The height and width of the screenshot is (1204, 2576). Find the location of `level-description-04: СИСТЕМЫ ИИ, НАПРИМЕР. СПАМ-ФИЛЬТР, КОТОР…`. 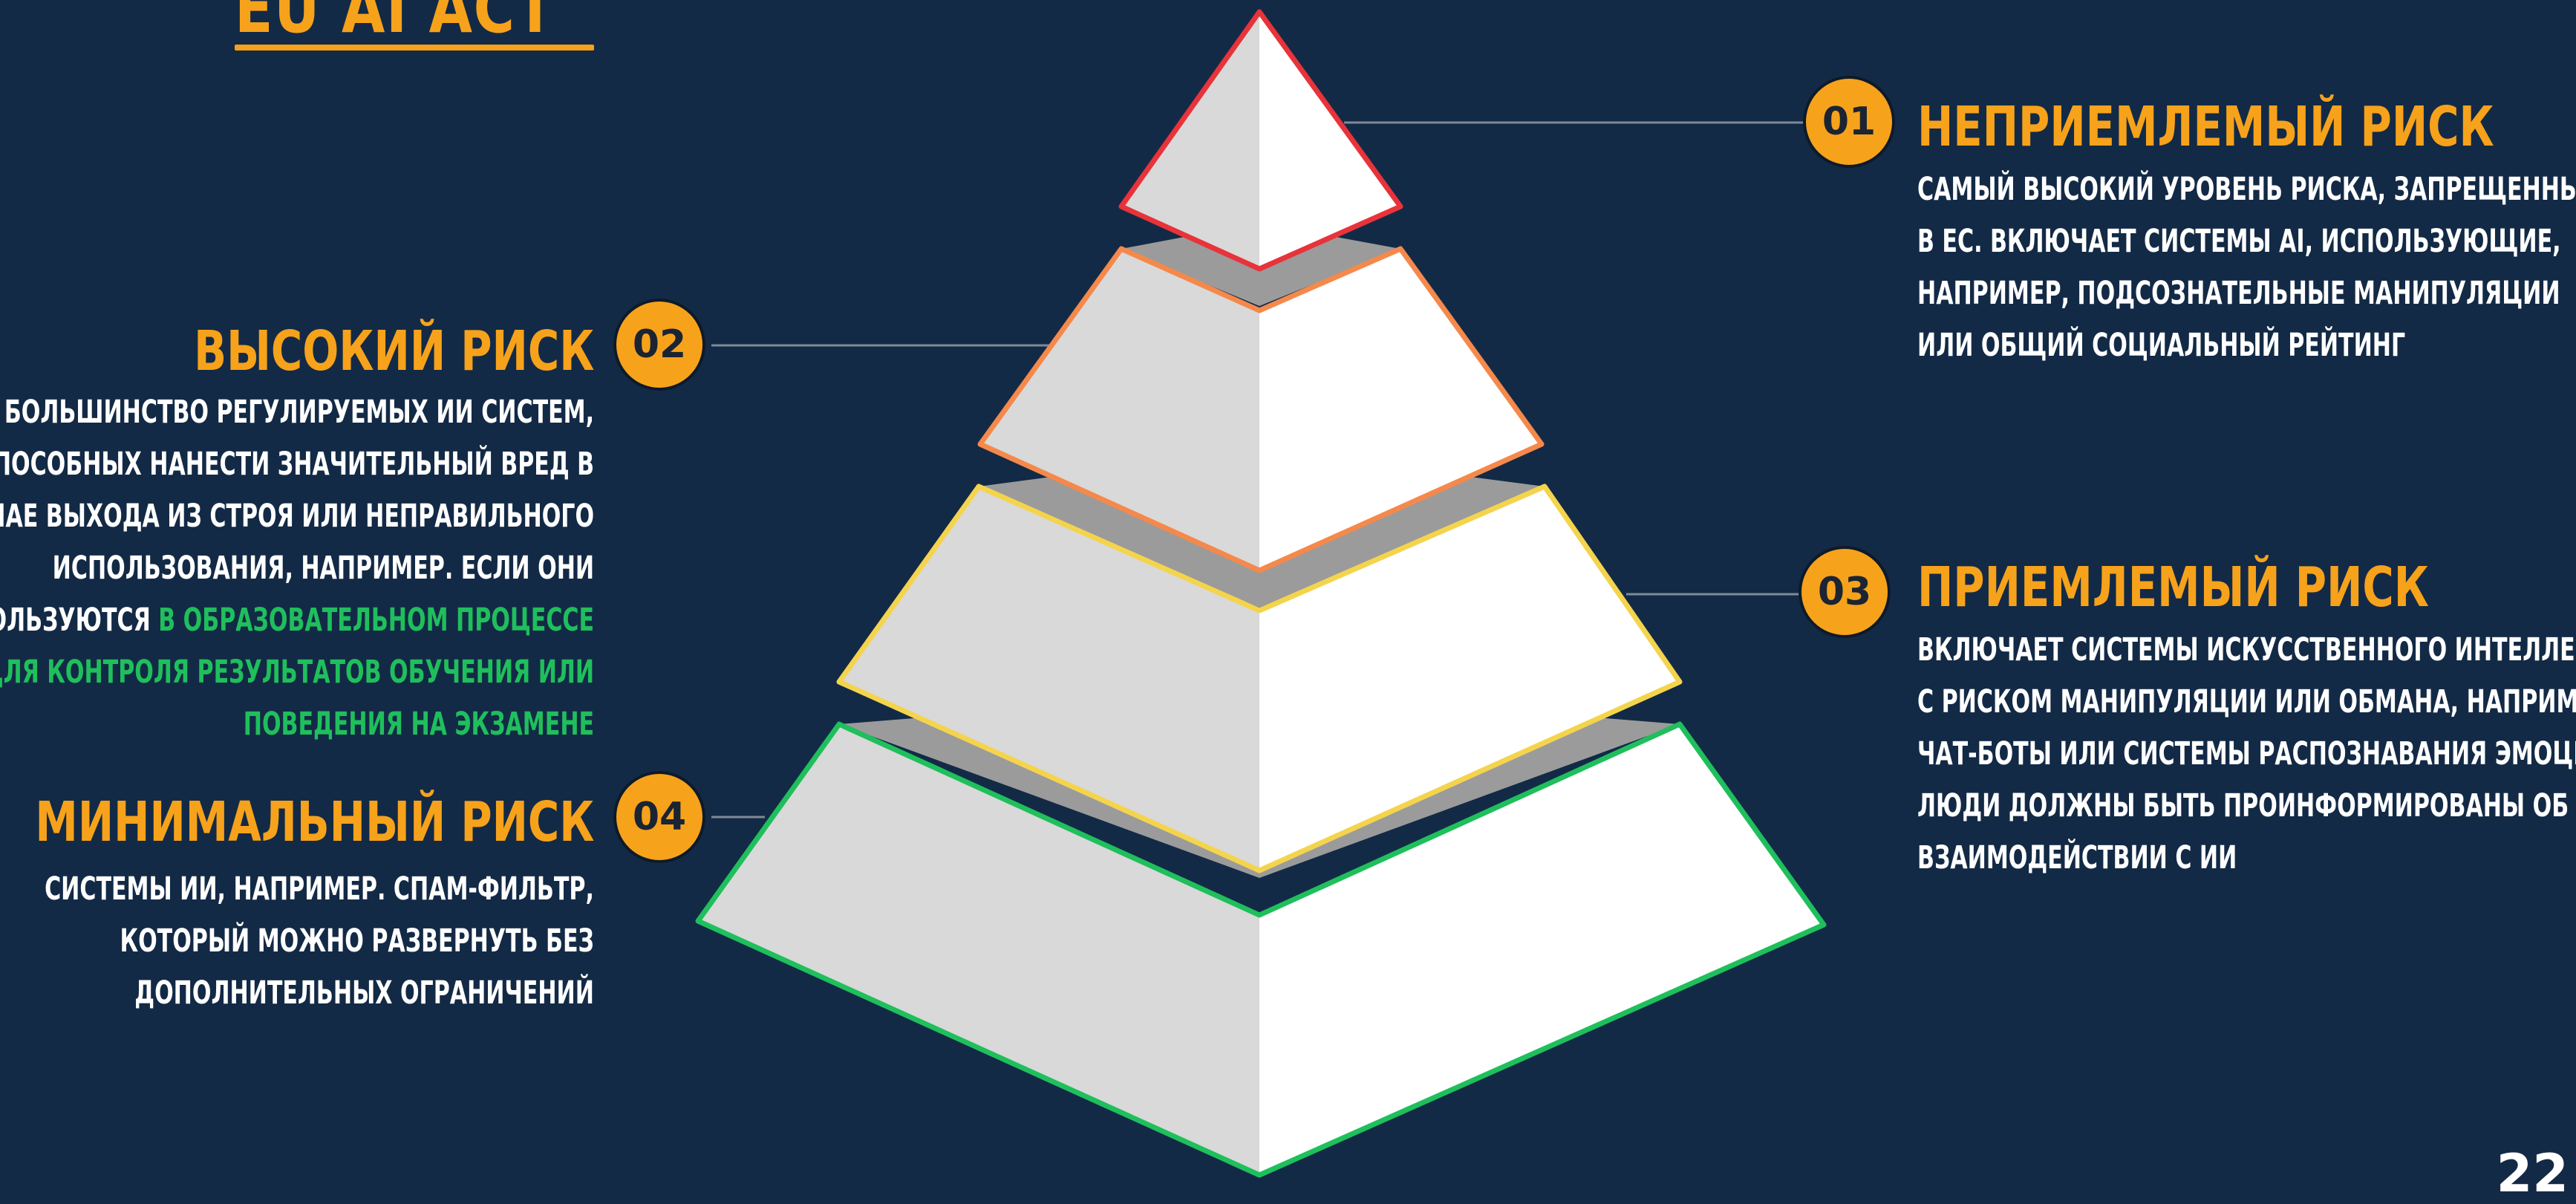

level-description-04: СИСТЕМЫ ИИ, НАПРИМЕР. СПАМ-ФИЛЬТР, КОТОР… is located at coordinates (319, 941).